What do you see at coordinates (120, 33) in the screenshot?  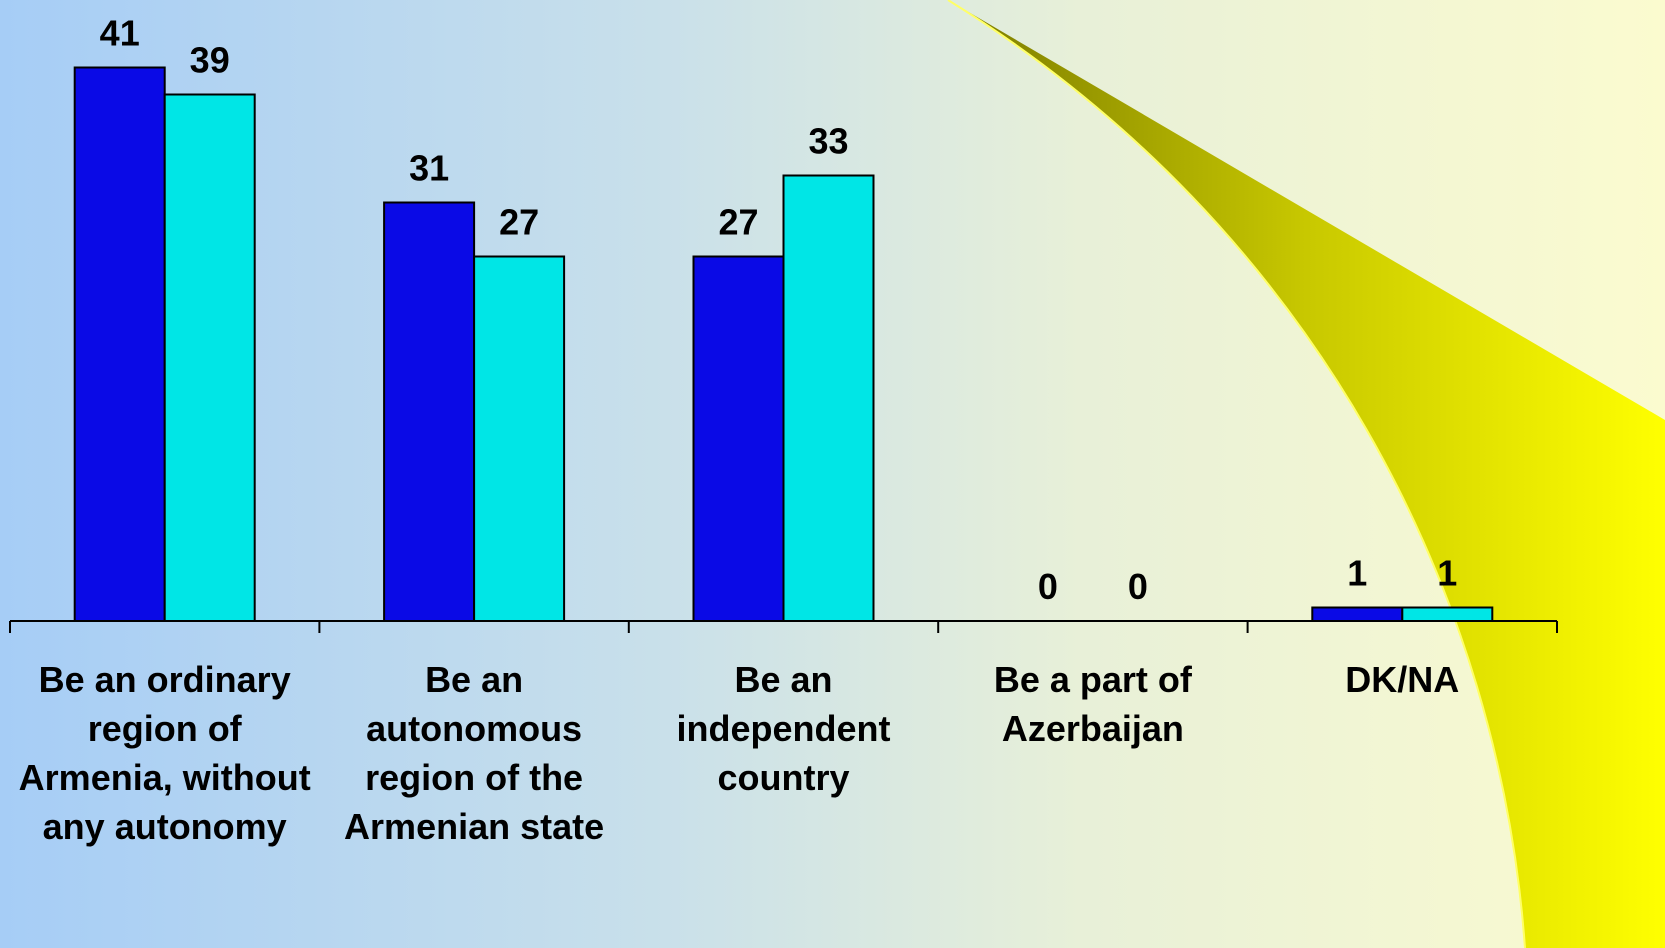 I see `data-label: 41` at bounding box center [120, 33].